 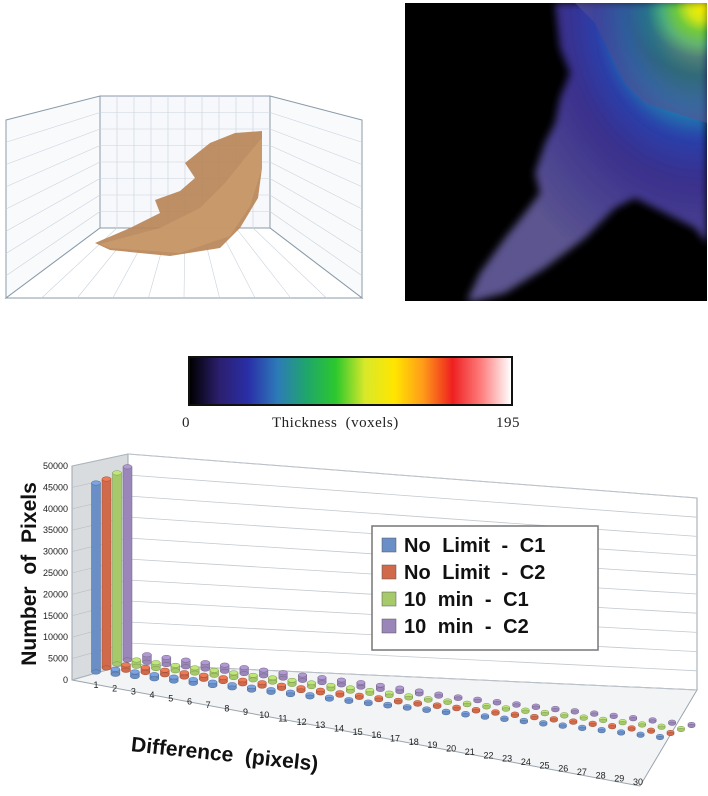 I want to click on legend-box, so click(x=485, y=588).